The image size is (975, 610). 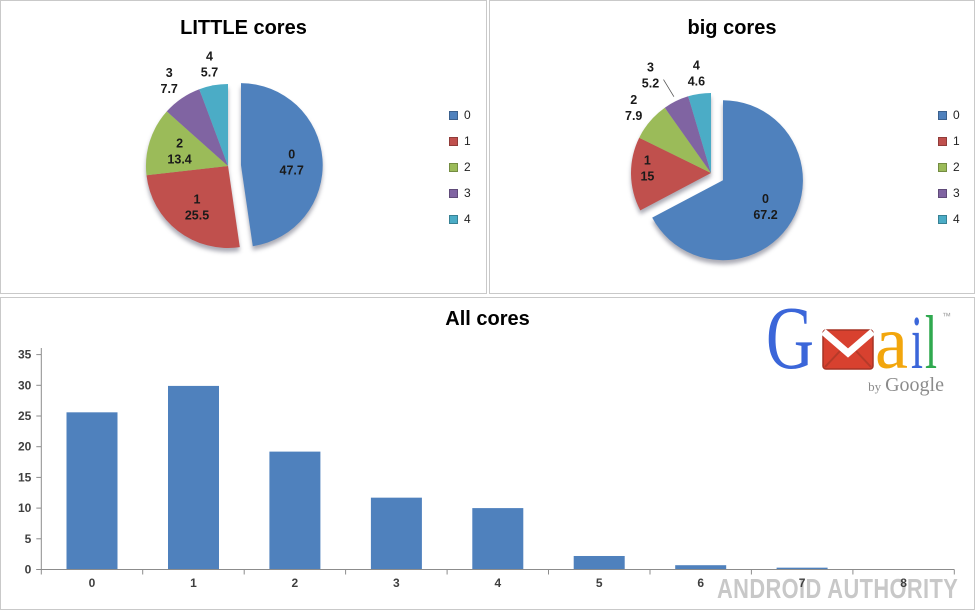 I want to click on pie-data-label-2: 2 13.4, so click(x=179, y=152).